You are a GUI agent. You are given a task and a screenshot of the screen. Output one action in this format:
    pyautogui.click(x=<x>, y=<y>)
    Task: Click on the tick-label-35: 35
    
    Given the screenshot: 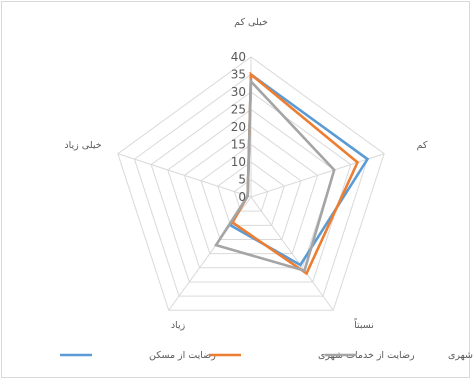 What is the action you would take?
    pyautogui.click(x=238, y=75)
    